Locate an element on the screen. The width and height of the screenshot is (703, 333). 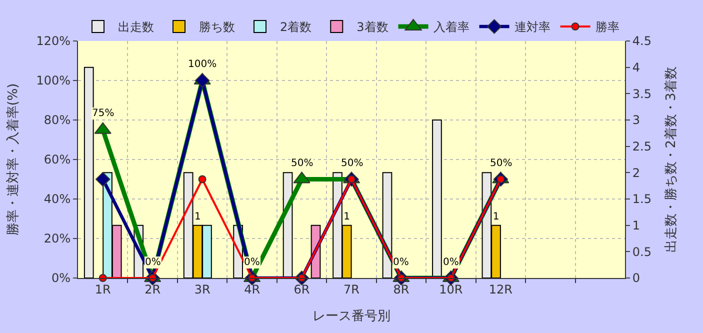
data-label: 100% is located at coordinates (202, 64).